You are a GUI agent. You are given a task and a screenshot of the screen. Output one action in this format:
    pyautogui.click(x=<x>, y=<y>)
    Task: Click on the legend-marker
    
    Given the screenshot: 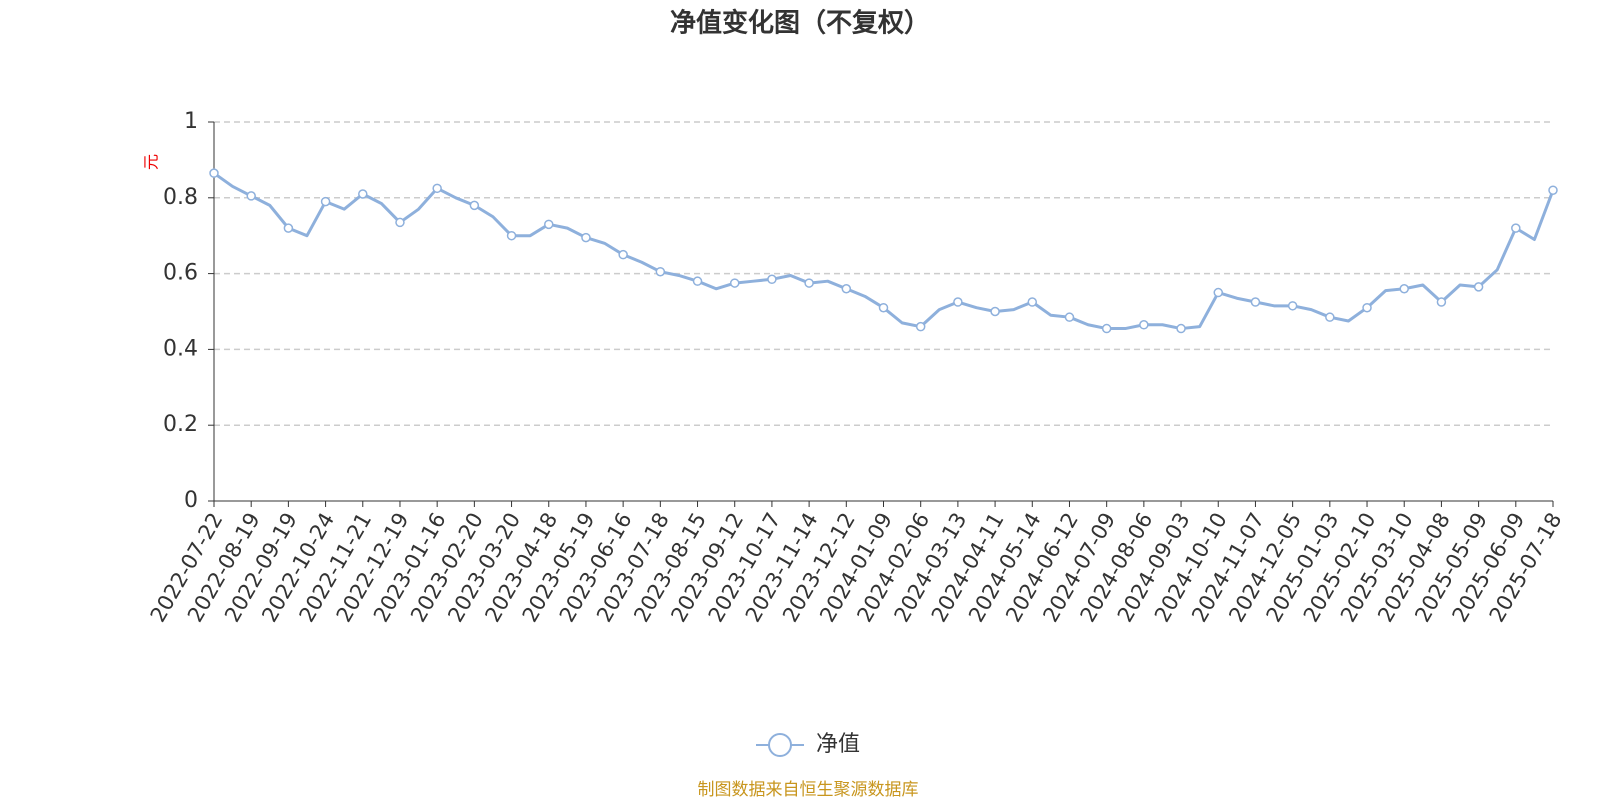 What is the action you would take?
    pyautogui.click(x=780, y=745)
    